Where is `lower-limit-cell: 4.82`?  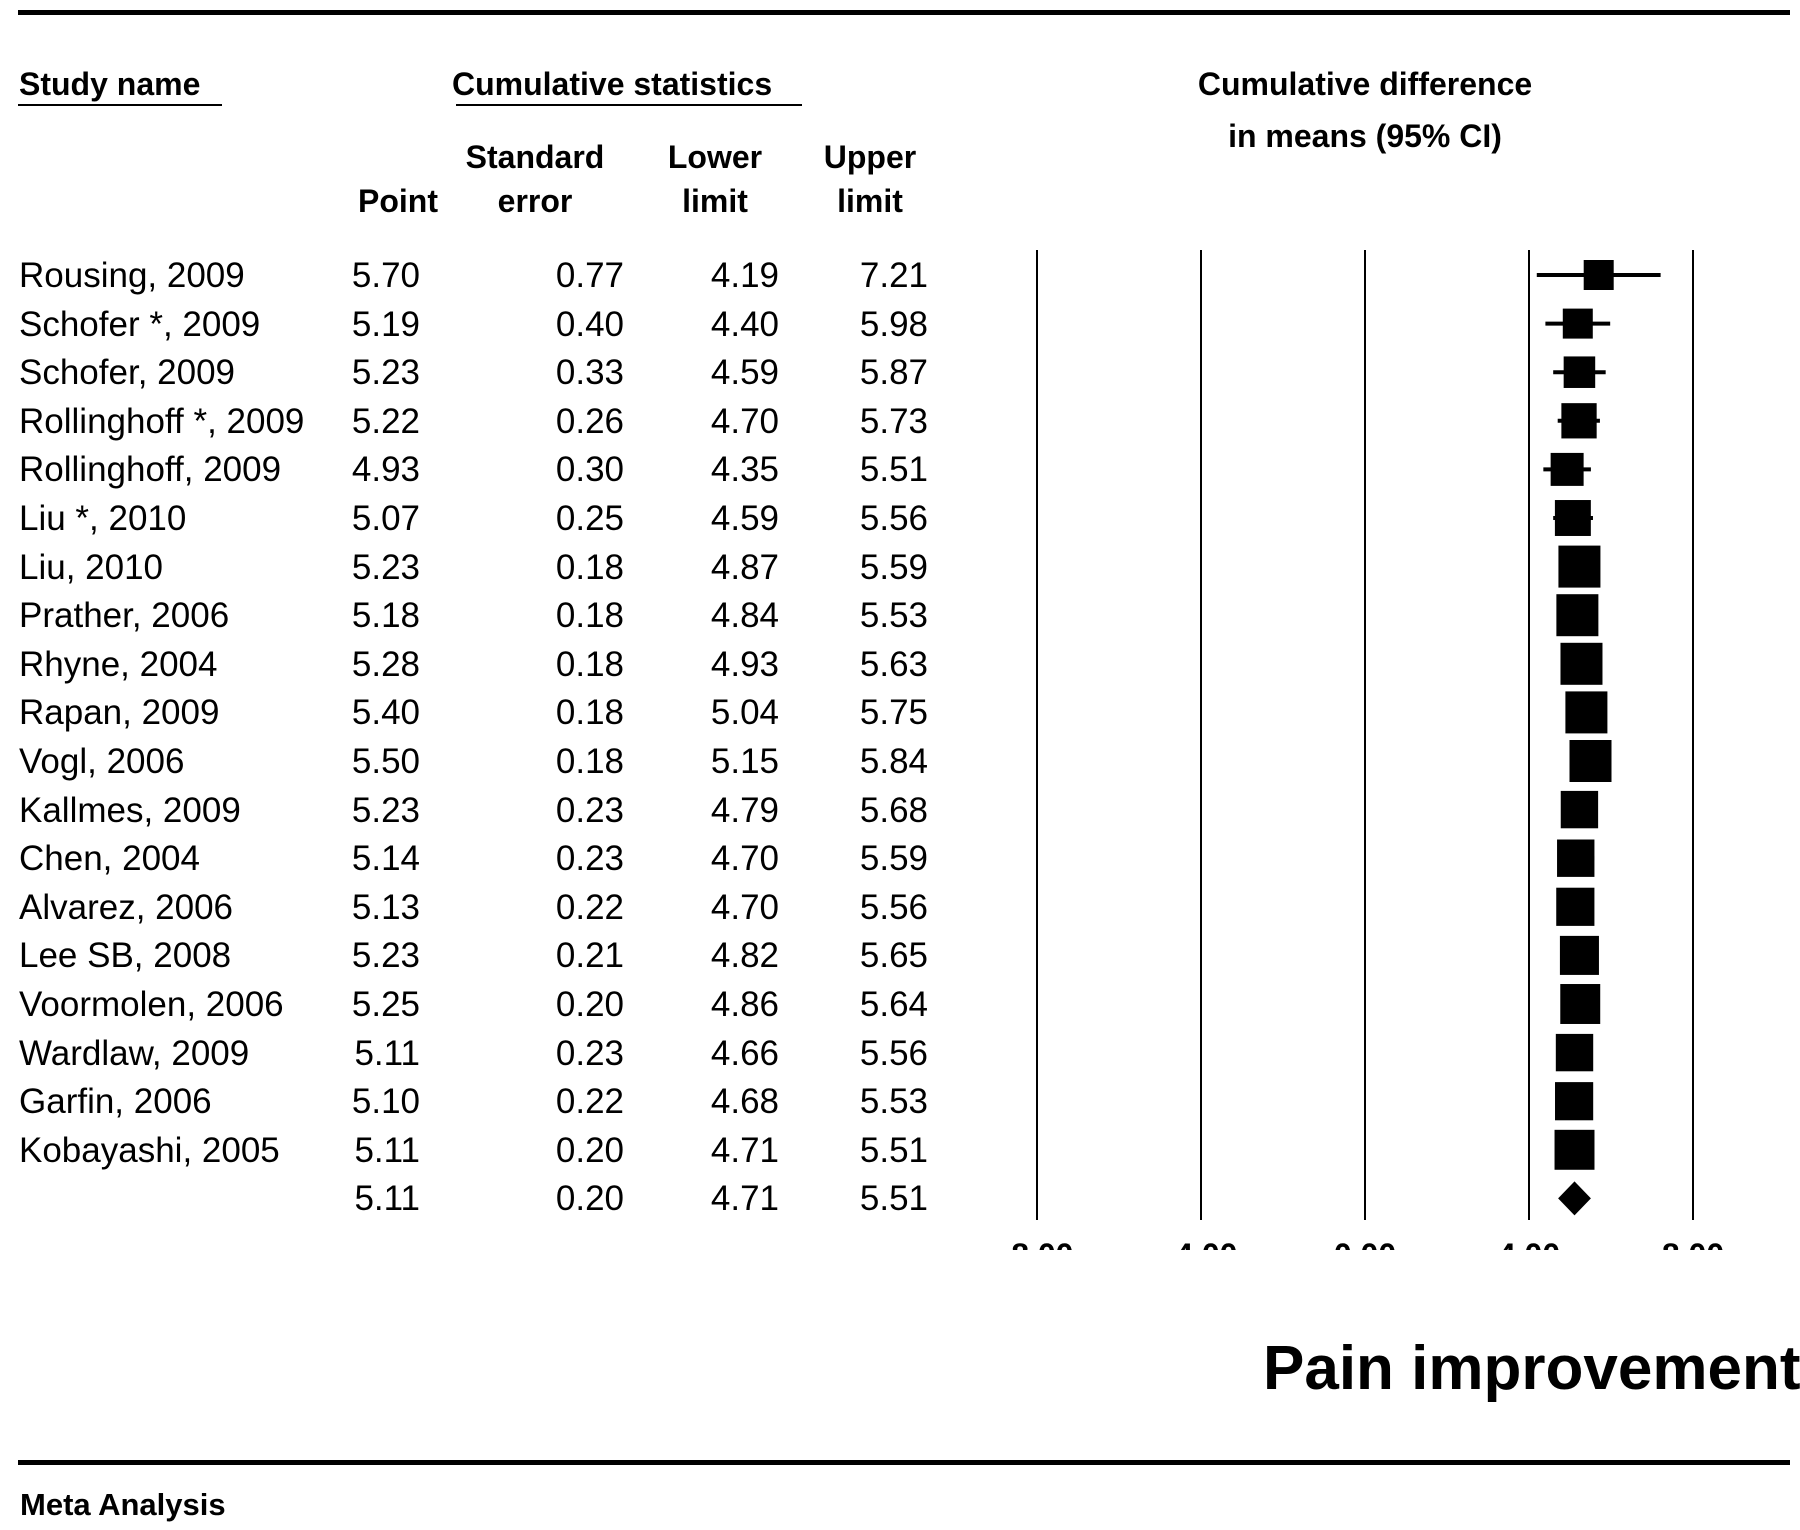
lower-limit-cell: 4.82 is located at coordinates (744, 956).